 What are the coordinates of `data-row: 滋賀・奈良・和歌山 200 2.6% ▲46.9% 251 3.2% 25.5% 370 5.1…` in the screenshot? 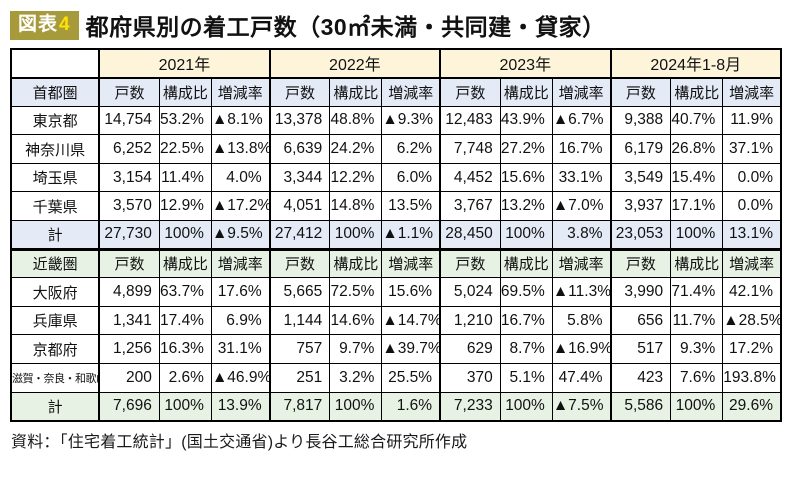 It's located at (396, 378).